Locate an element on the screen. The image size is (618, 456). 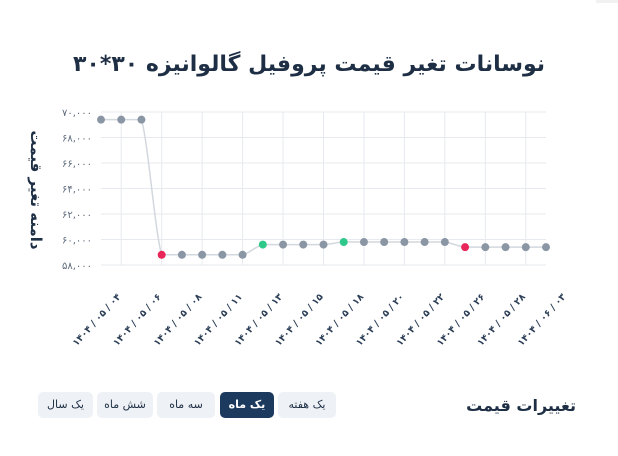
range-one-month-button: یک ماه is located at coordinates (247, 405).